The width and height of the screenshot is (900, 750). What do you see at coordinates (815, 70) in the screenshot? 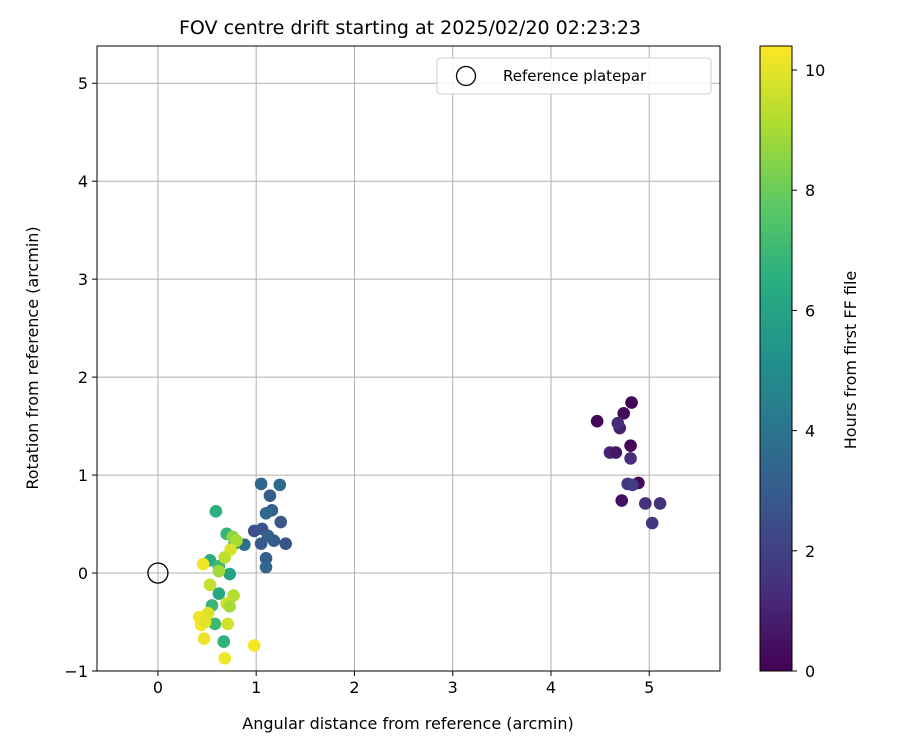
I see `colorbar-tick-label: 10` at bounding box center [815, 70].